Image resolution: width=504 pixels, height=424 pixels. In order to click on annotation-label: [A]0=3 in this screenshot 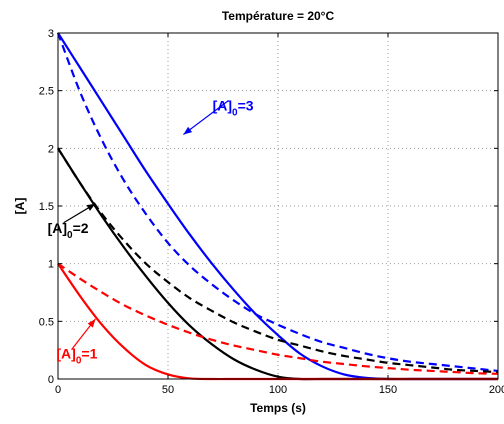, I will do `click(233, 108)`.